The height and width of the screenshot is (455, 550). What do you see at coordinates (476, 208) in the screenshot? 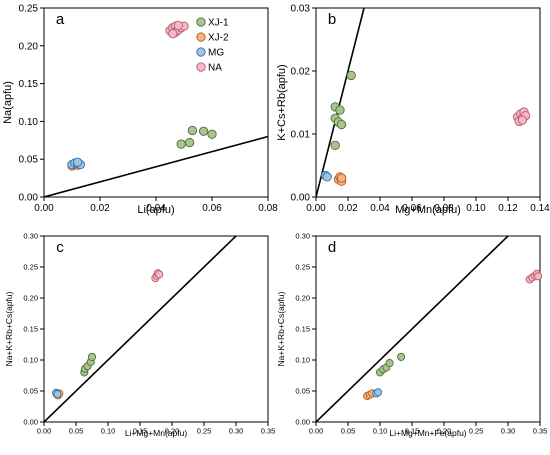
I see `panel-b-x-tick-label: 0.10` at bounding box center [476, 208].